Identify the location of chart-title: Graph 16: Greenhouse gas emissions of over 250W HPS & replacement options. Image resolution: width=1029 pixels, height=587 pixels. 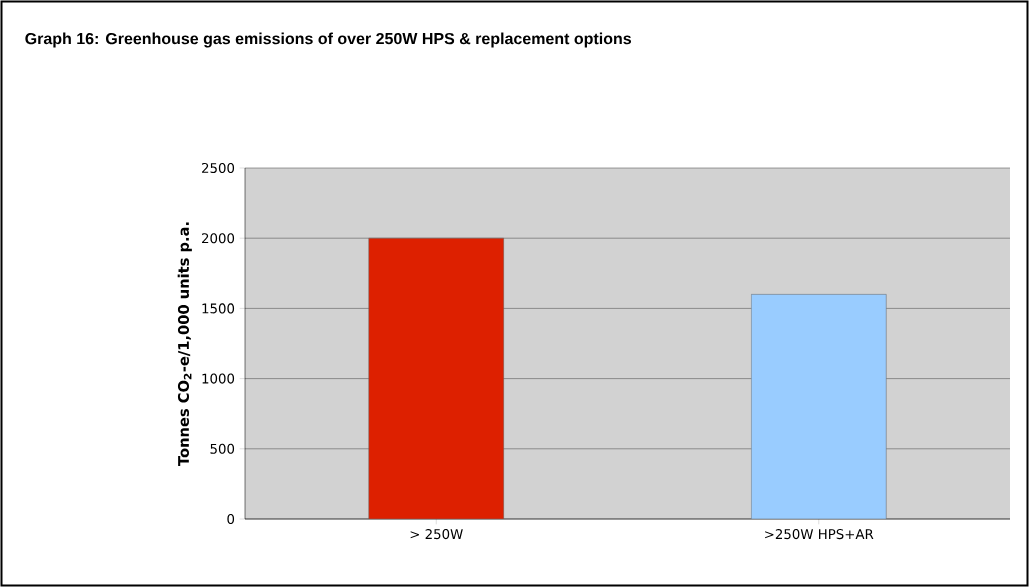
(328, 40).